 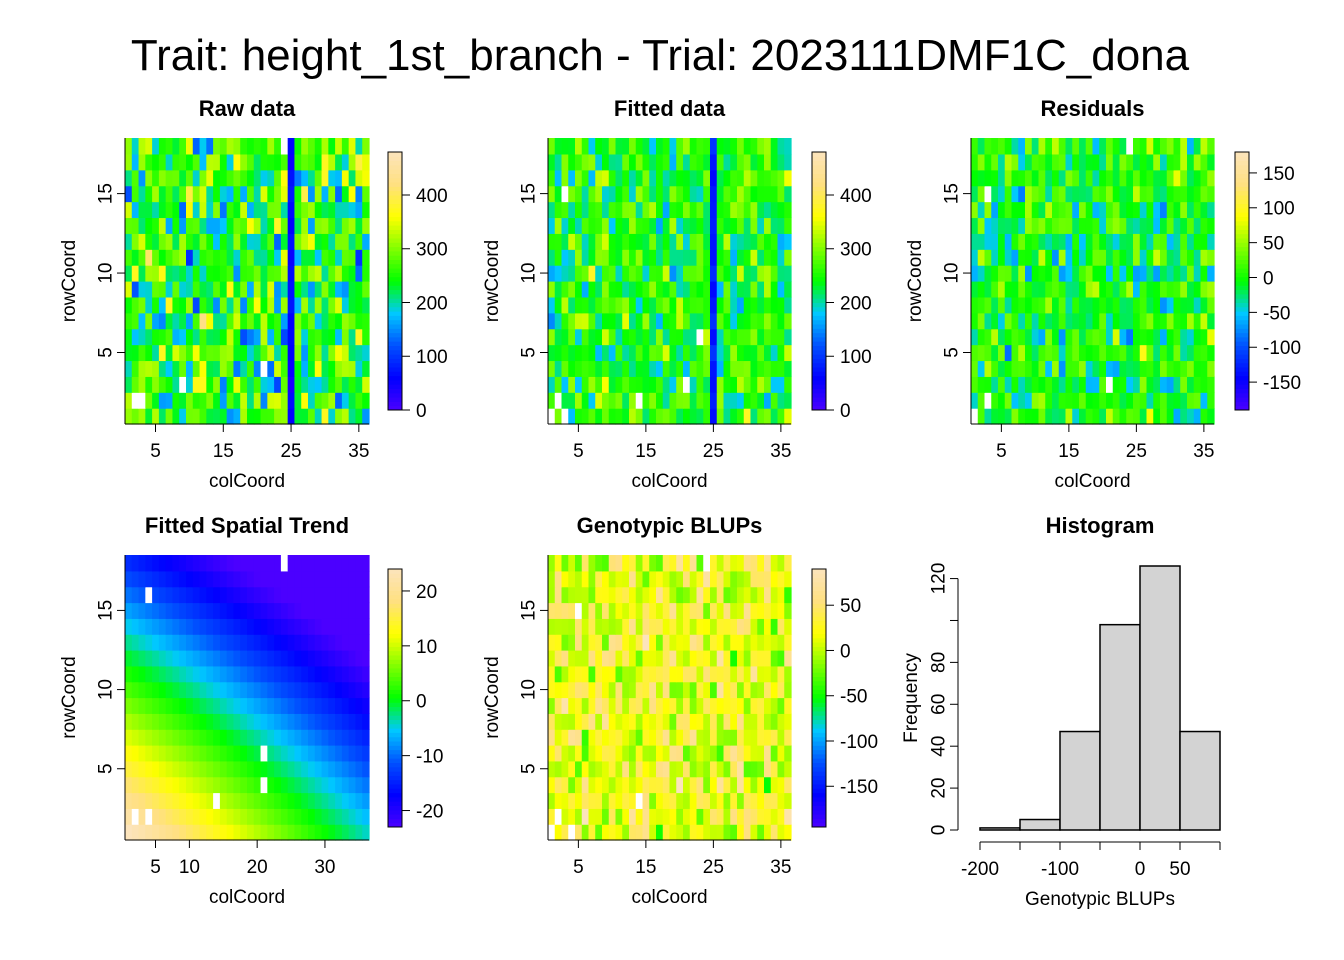 I want to click on colorbar-frame, so click(x=395, y=281).